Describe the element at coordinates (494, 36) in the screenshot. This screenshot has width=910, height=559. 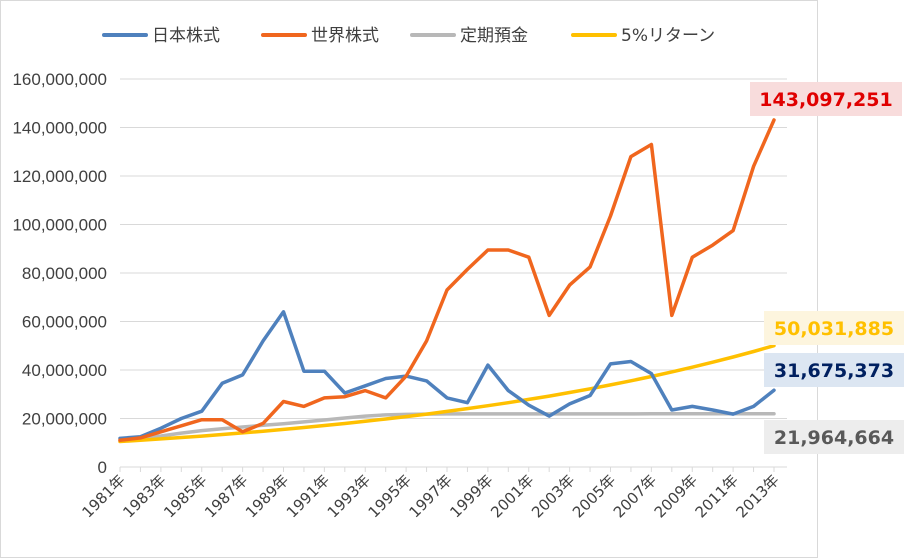
I see `legend-label: 定期預金` at that location.